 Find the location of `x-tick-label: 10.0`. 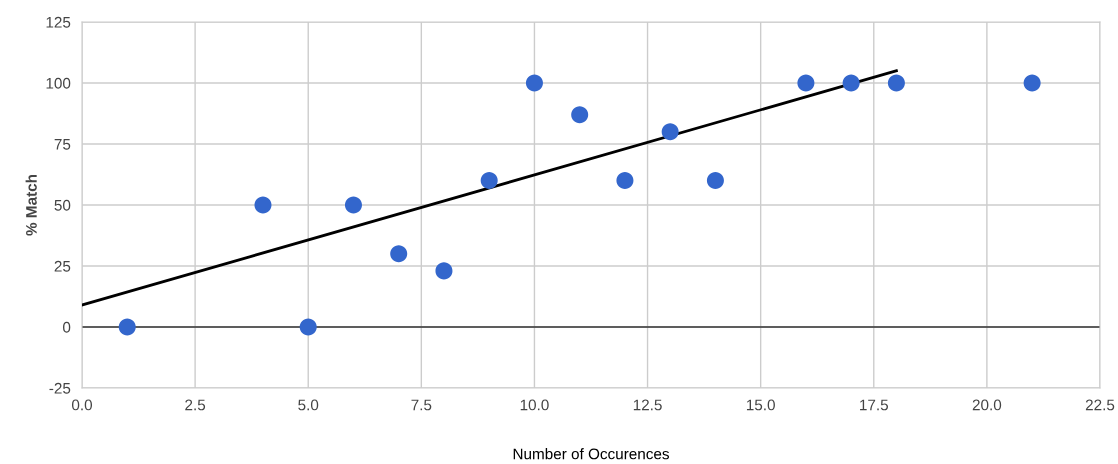

x-tick-label: 10.0 is located at coordinates (534, 405).